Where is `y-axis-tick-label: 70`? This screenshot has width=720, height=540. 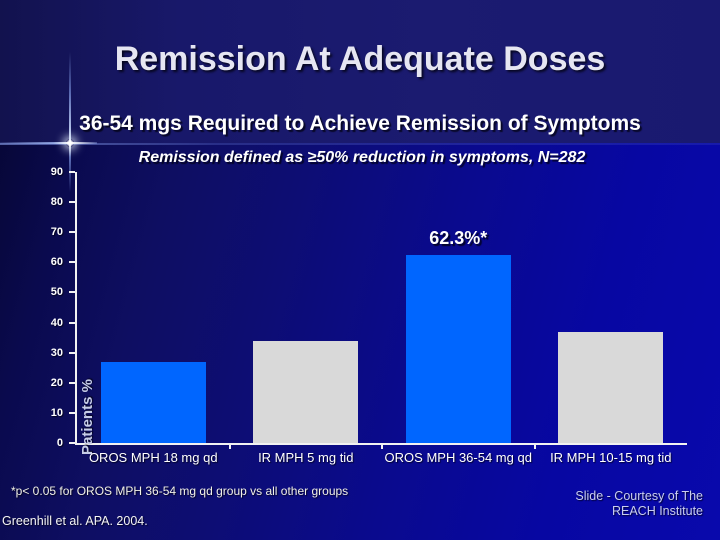
y-axis-tick-label: 70 is located at coordinates (56, 232).